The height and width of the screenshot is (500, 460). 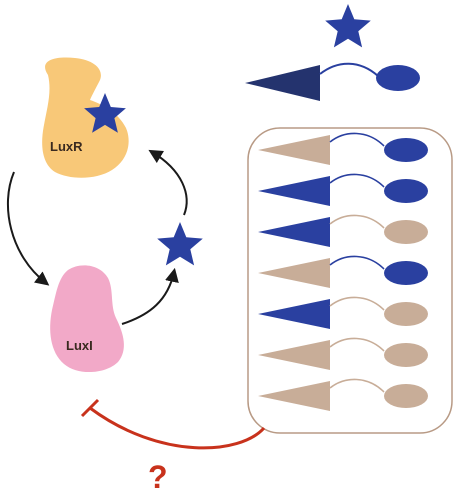 What do you see at coordinates (349, 69) in the screenshot?
I see `lone-tether` at bounding box center [349, 69].